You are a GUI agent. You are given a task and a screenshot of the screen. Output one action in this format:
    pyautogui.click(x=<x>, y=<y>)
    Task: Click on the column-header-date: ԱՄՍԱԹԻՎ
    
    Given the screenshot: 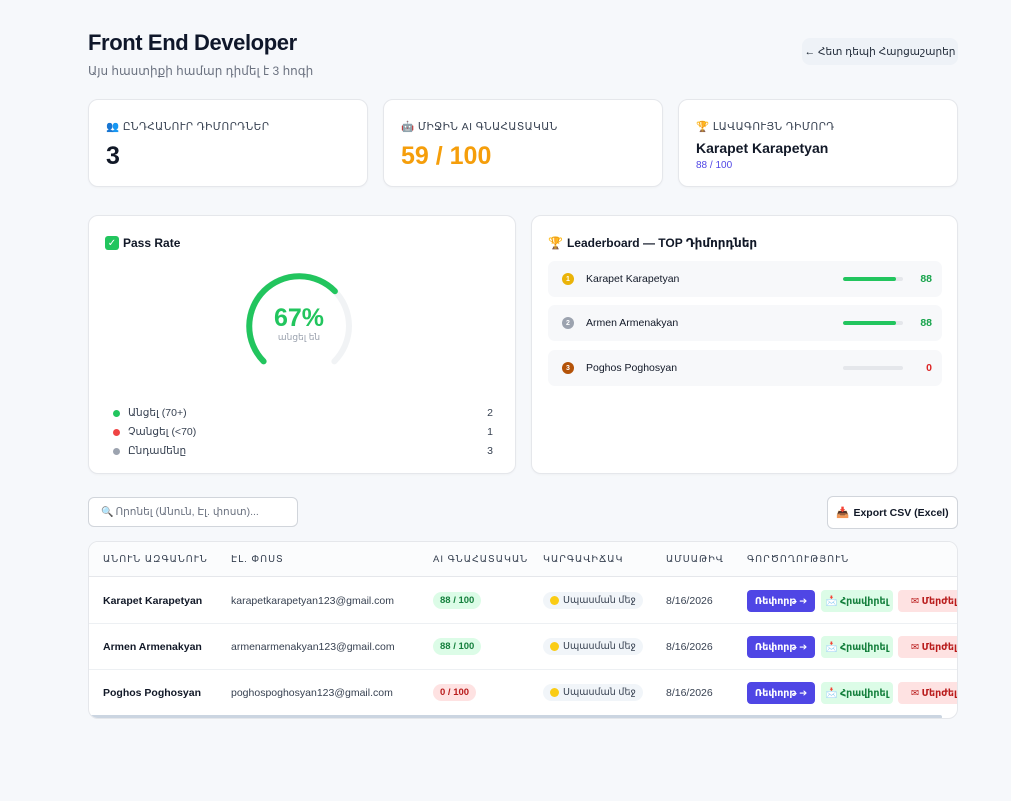 What is the action you would take?
    pyautogui.click(x=695, y=559)
    